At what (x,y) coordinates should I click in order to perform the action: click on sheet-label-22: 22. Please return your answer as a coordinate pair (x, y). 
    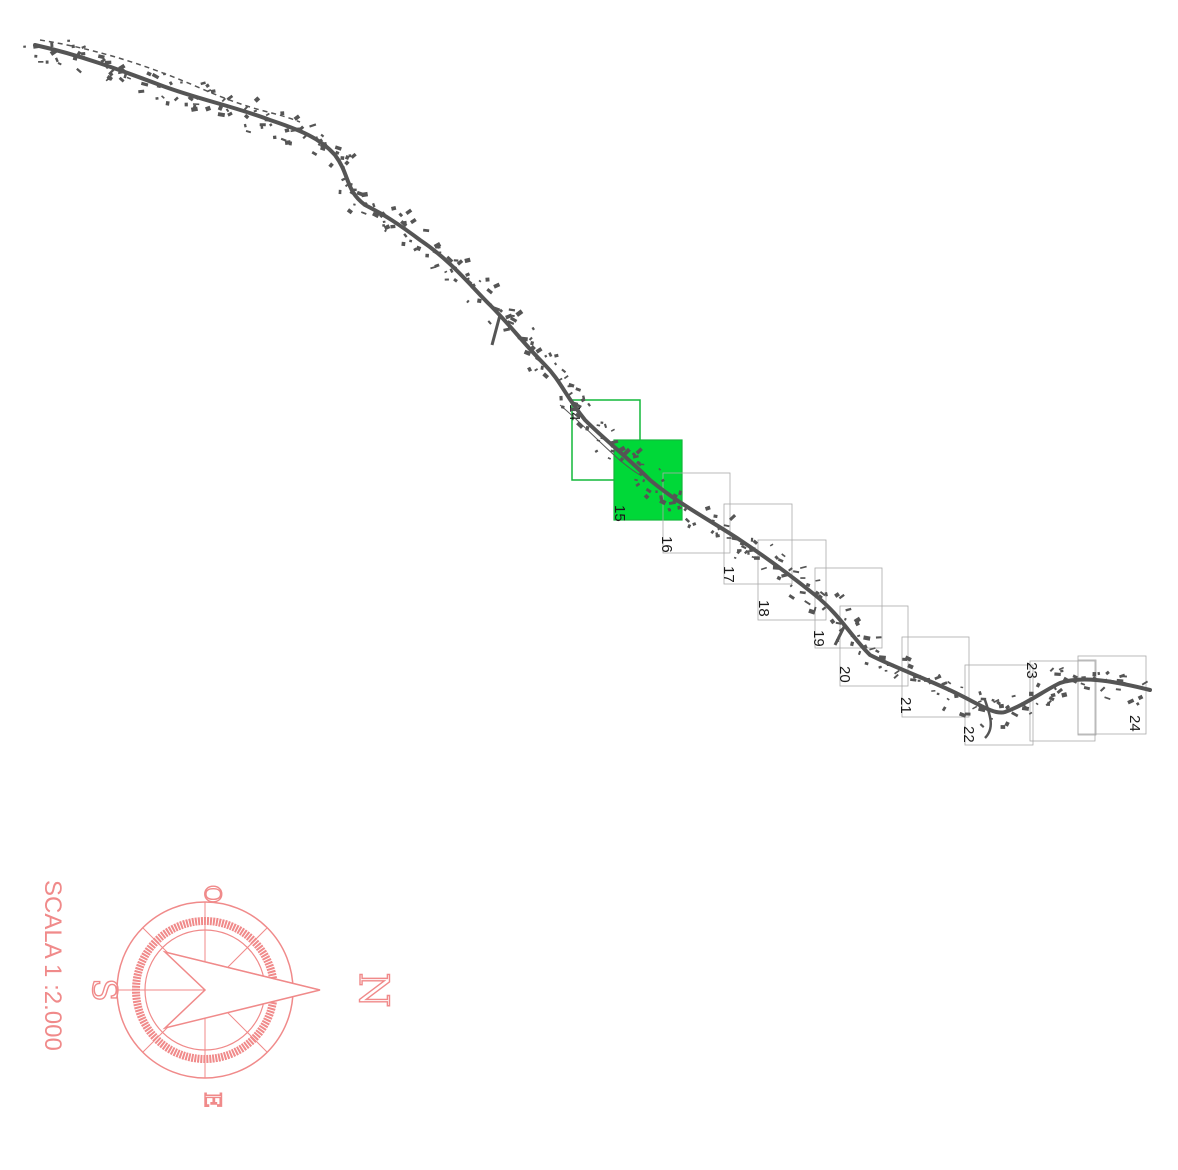
    Looking at the image, I should click on (968, 734).